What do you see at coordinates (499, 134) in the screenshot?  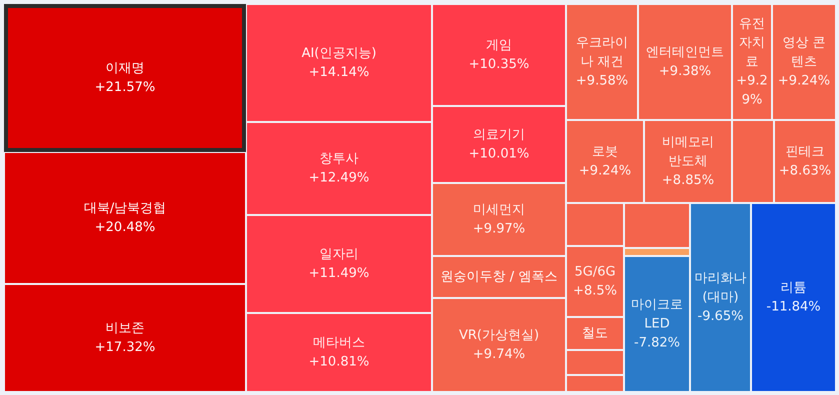 I see `category-label: 의료기기` at bounding box center [499, 134].